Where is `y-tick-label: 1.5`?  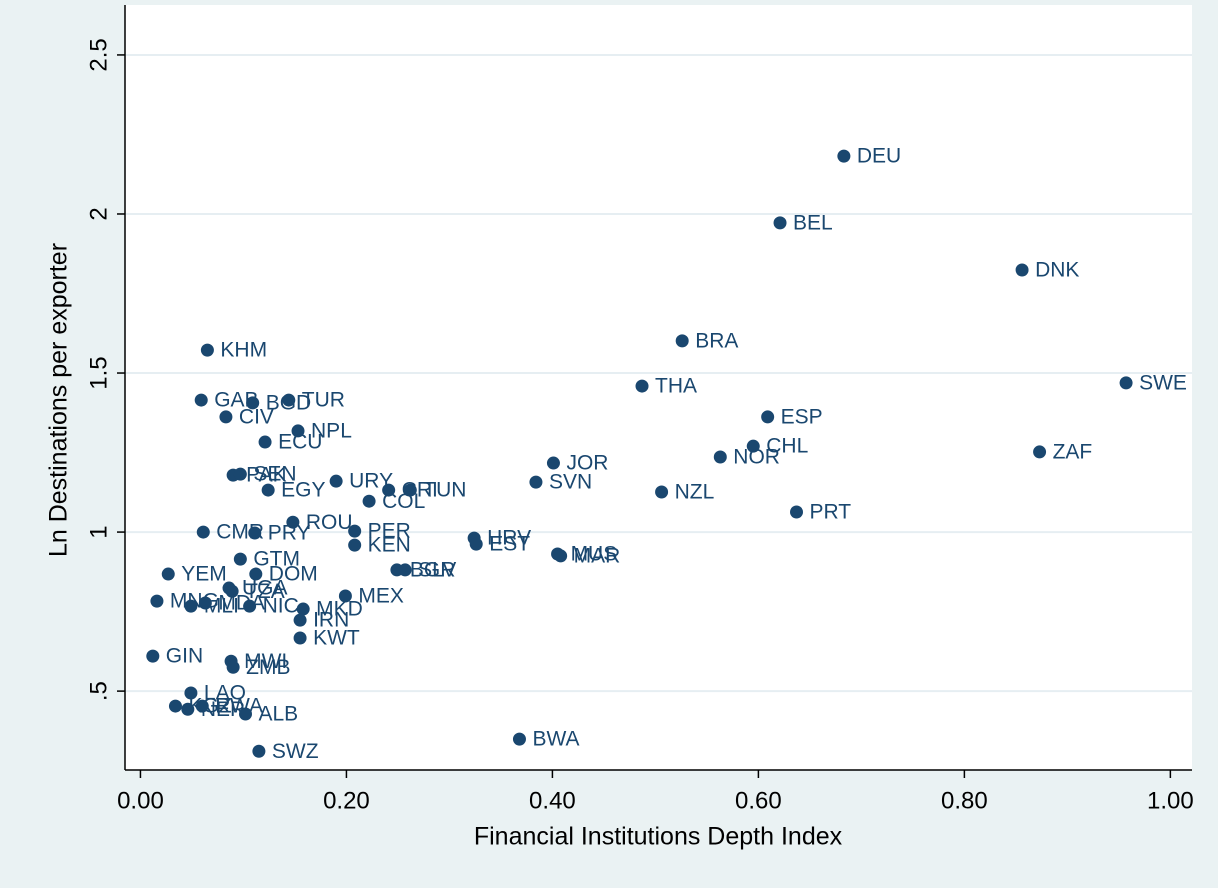
y-tick-label: 1.5 is located at coordinates (98, 372).